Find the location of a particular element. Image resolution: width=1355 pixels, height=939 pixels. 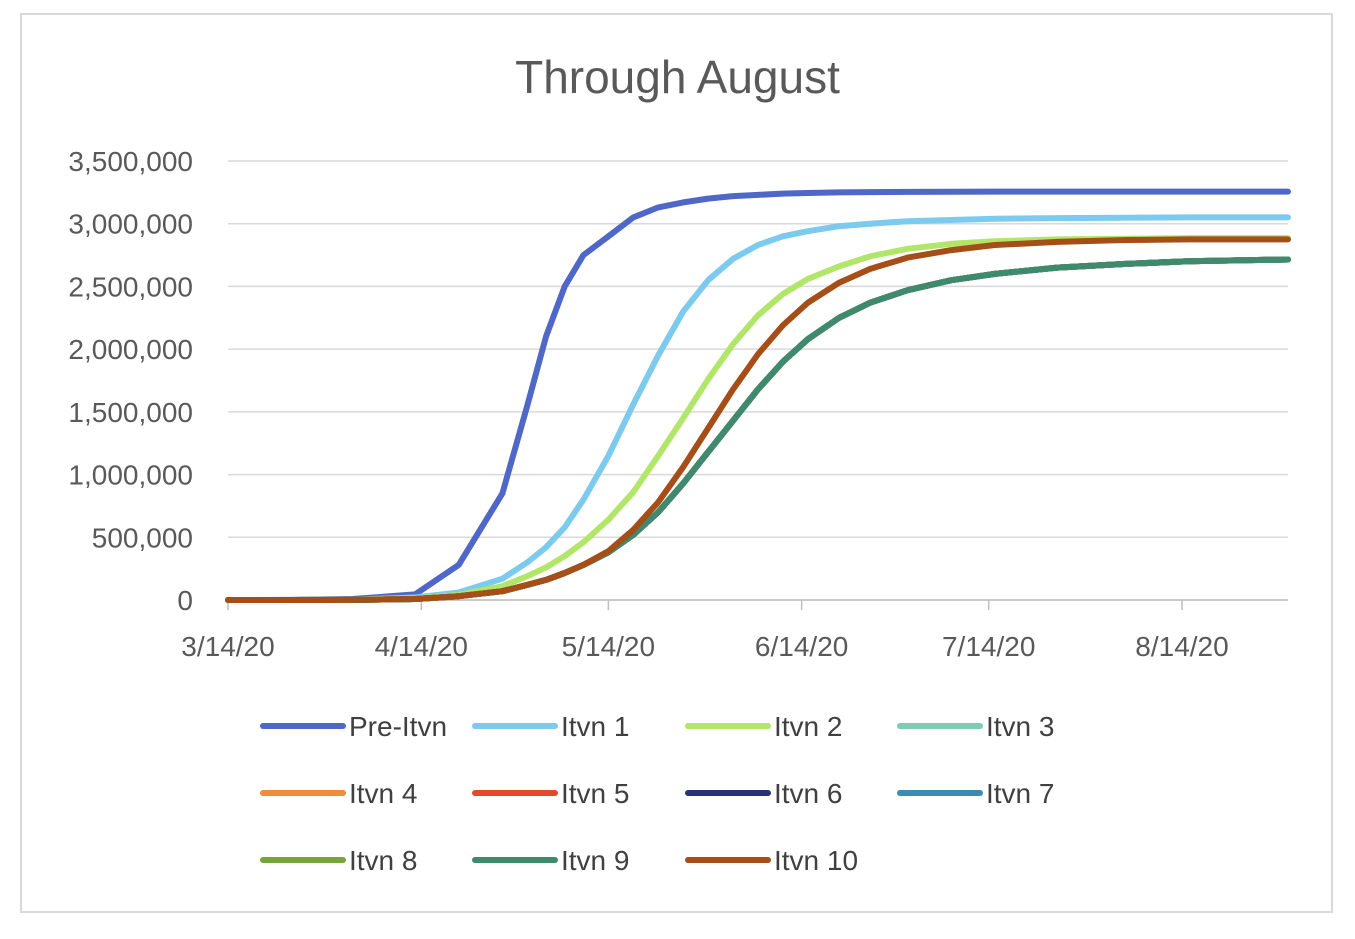

legend-label: Pre-Itvn is located at coordinates (398, 726).